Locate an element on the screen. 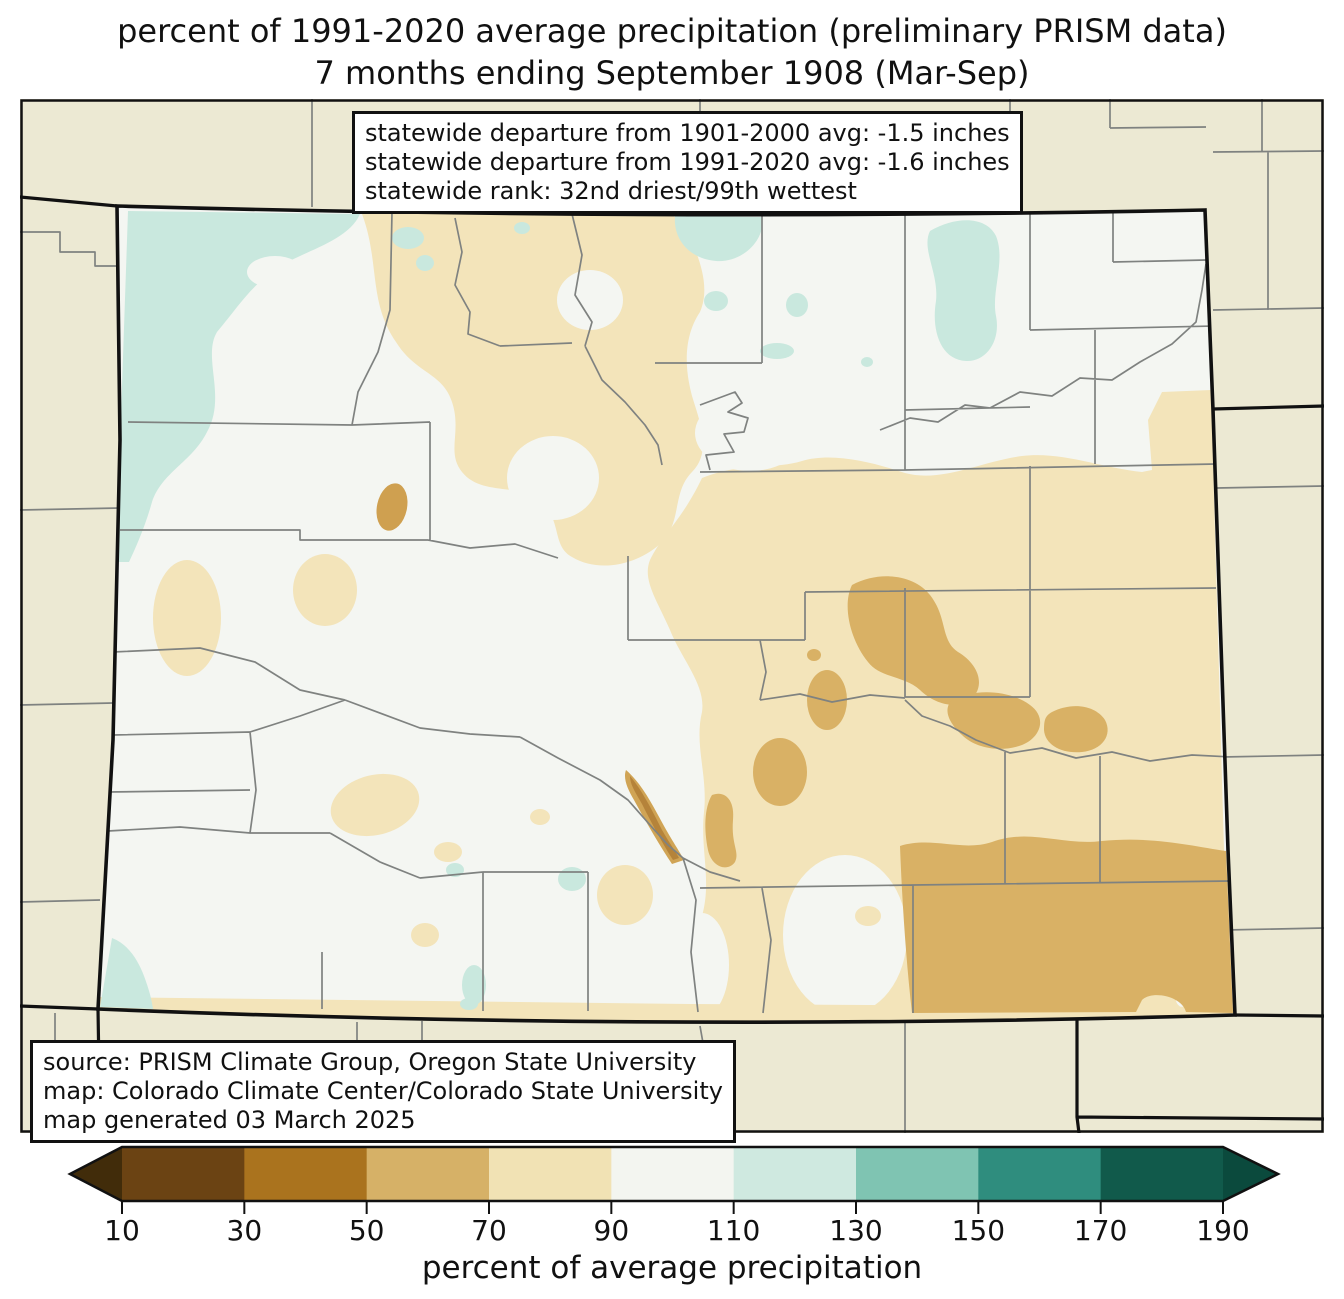  colorbar-axis-label: percent of average precipitation is located at coordinates (672, 1268).